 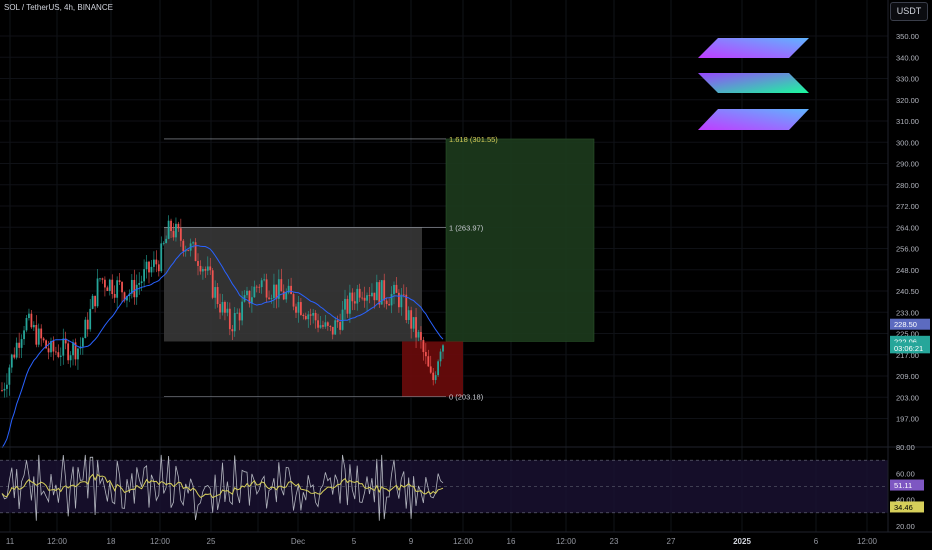 What do you see at coordinates (411, 541) in the screenshot?
I see `time-tick-label: 9` at bounding box center [411, 541].